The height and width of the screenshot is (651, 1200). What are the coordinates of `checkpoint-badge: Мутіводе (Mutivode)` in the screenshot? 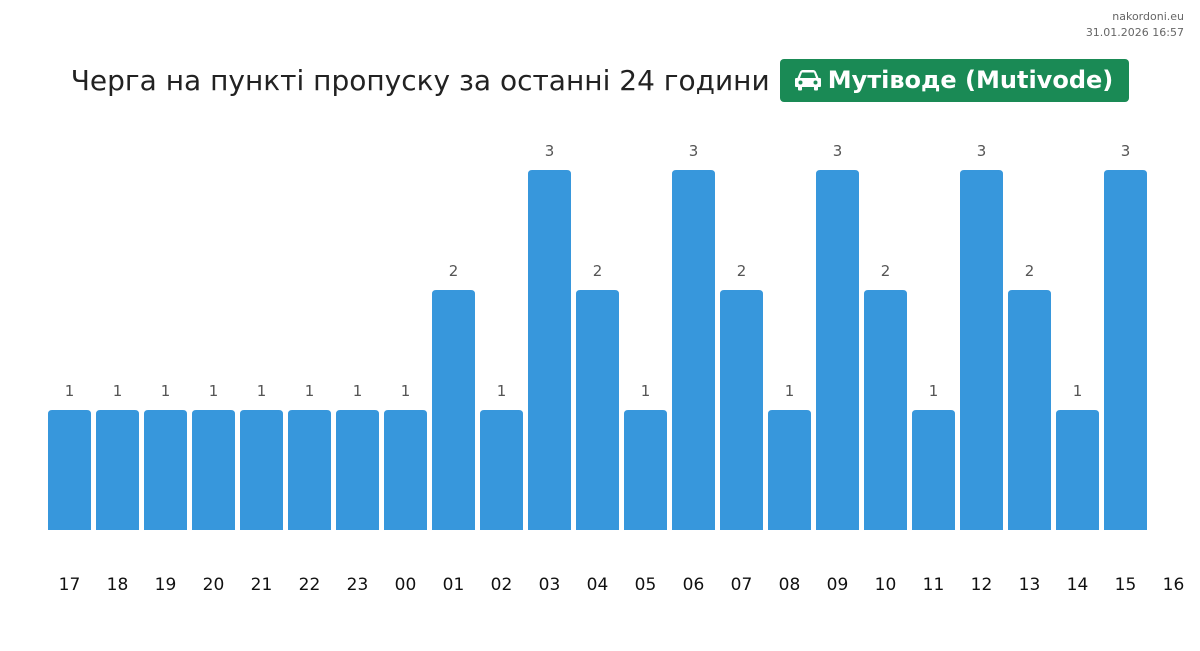 It's located at (954, 80).